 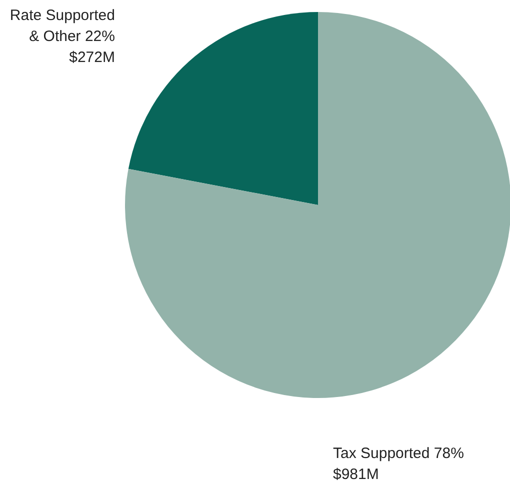 I want to click on slice-label: Tax Supported 78% $981M, so click(x=398, y=464).